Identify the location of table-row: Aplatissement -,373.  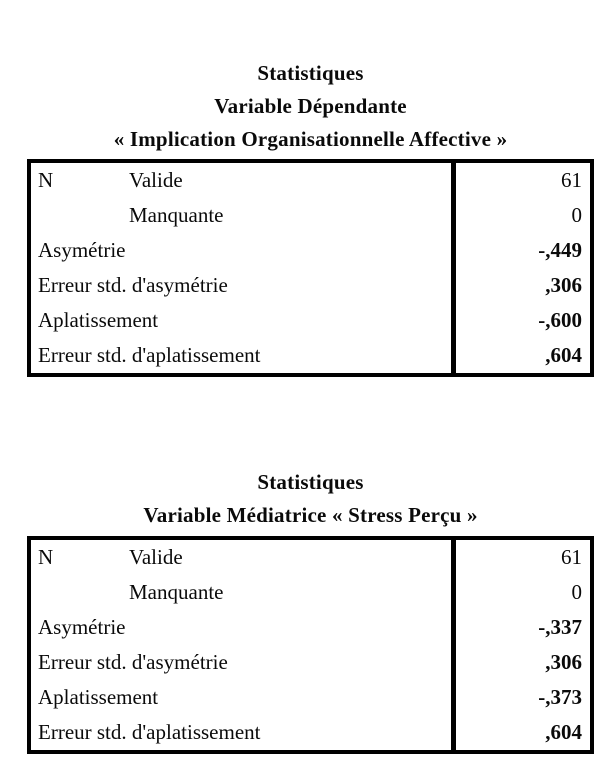
(310, 697).